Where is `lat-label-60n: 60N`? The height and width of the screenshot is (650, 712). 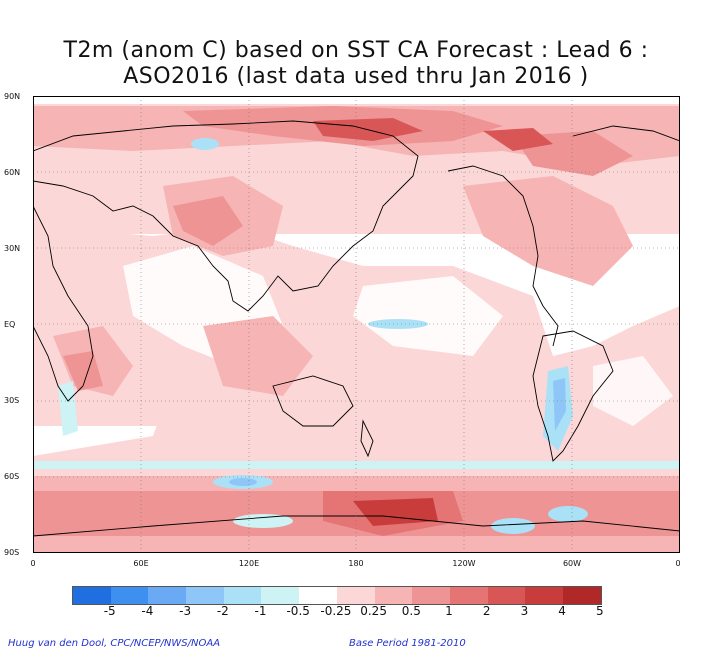
lat-label-60n: 60N is located at coordinates (12, 172).